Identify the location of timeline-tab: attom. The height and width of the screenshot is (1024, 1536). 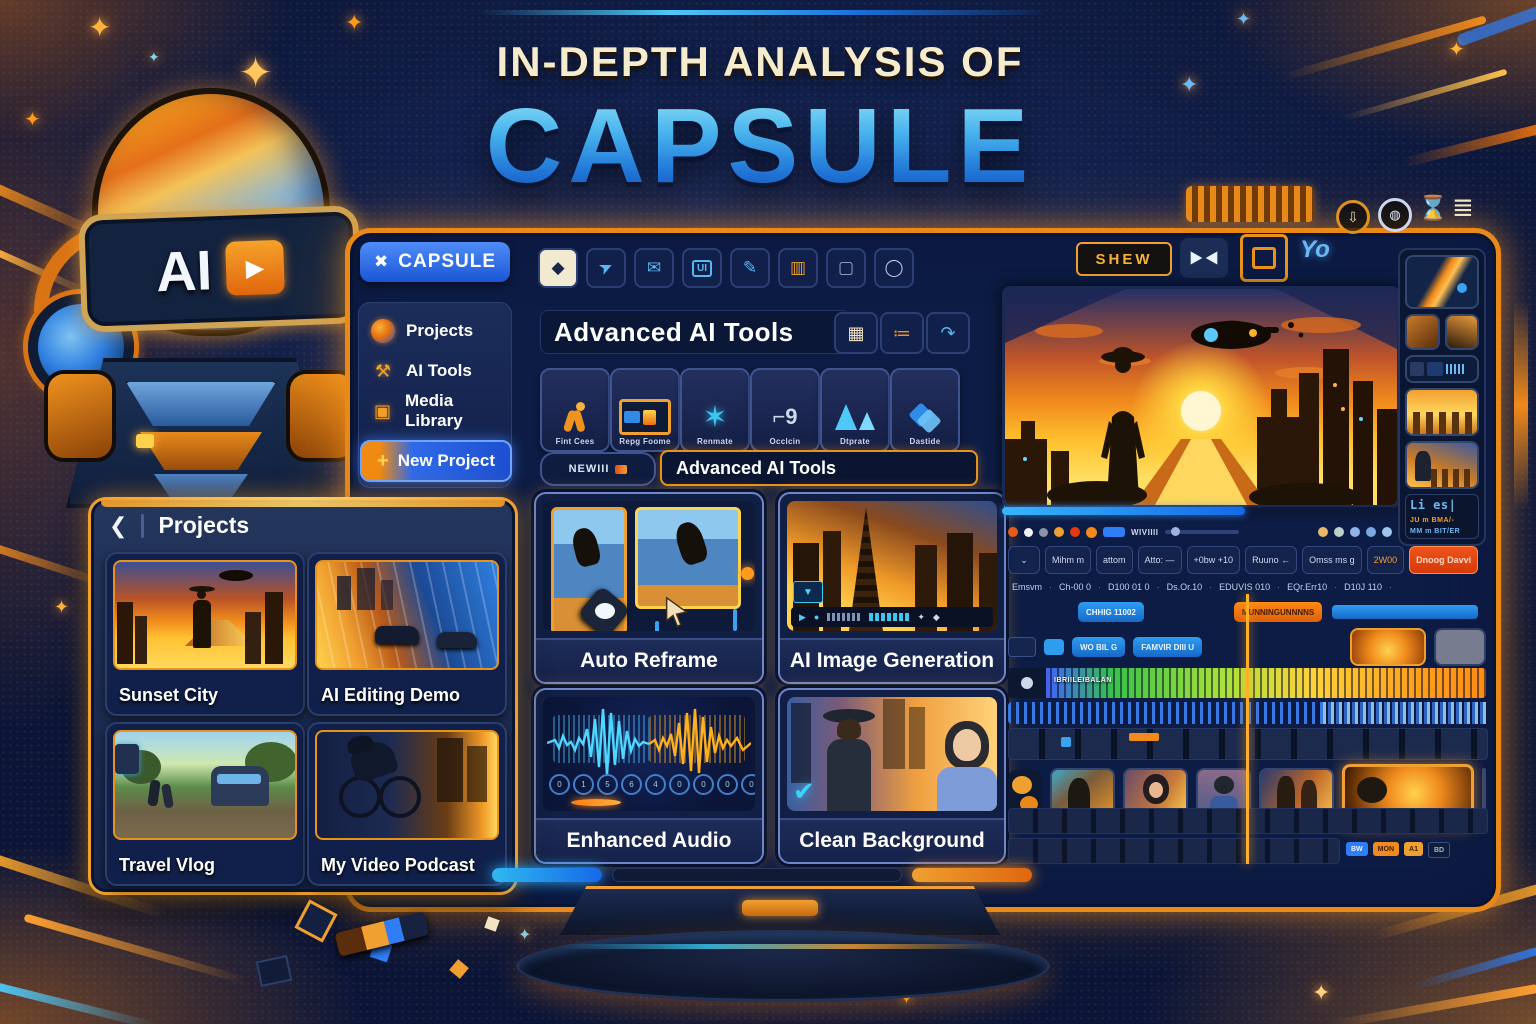
(1114, 560).